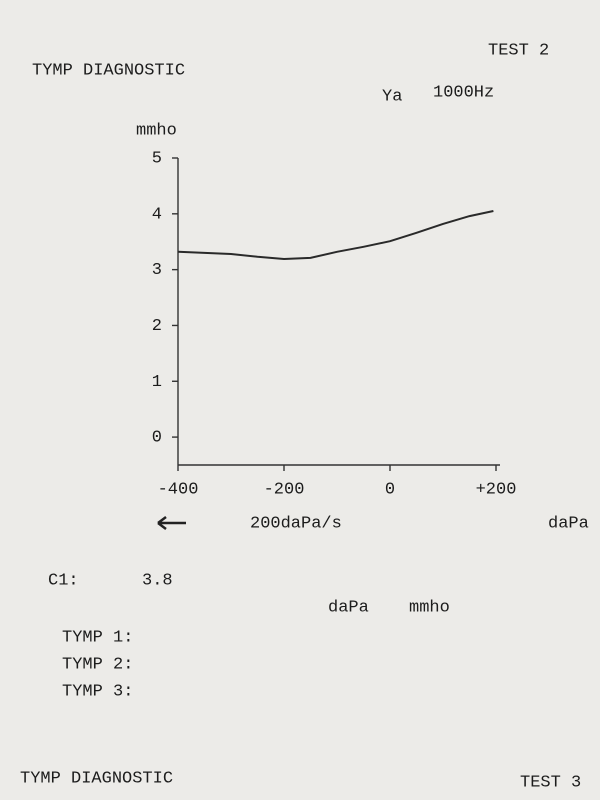 The width and height of the screenshot is (600, 800). Describe the element at coordinates (157, 214) in the screenshot. I see `y-tick-label: 4` at that location.